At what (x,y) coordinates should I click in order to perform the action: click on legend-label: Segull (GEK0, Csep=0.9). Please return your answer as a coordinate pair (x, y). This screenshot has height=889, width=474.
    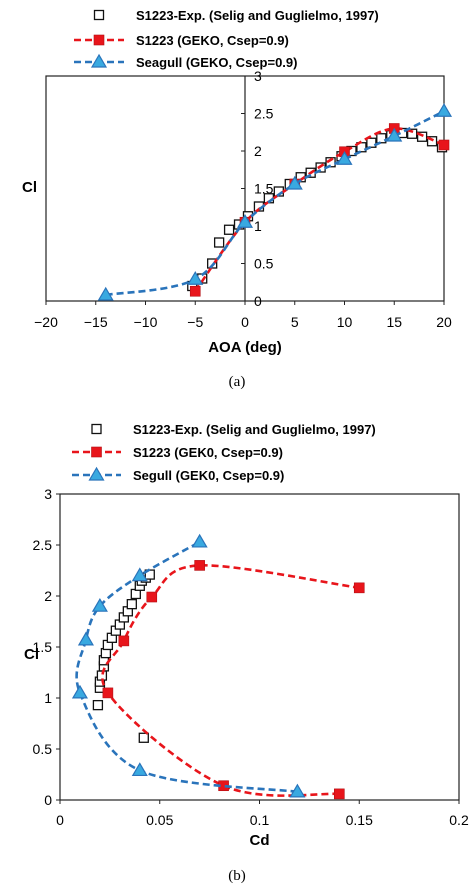
    Looking at the image, I should click on (208, 475).